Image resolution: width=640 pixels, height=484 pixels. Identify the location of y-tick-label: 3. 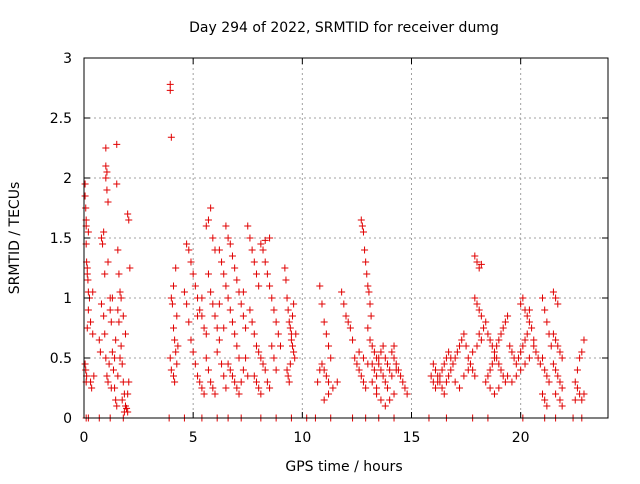
(67, 59).